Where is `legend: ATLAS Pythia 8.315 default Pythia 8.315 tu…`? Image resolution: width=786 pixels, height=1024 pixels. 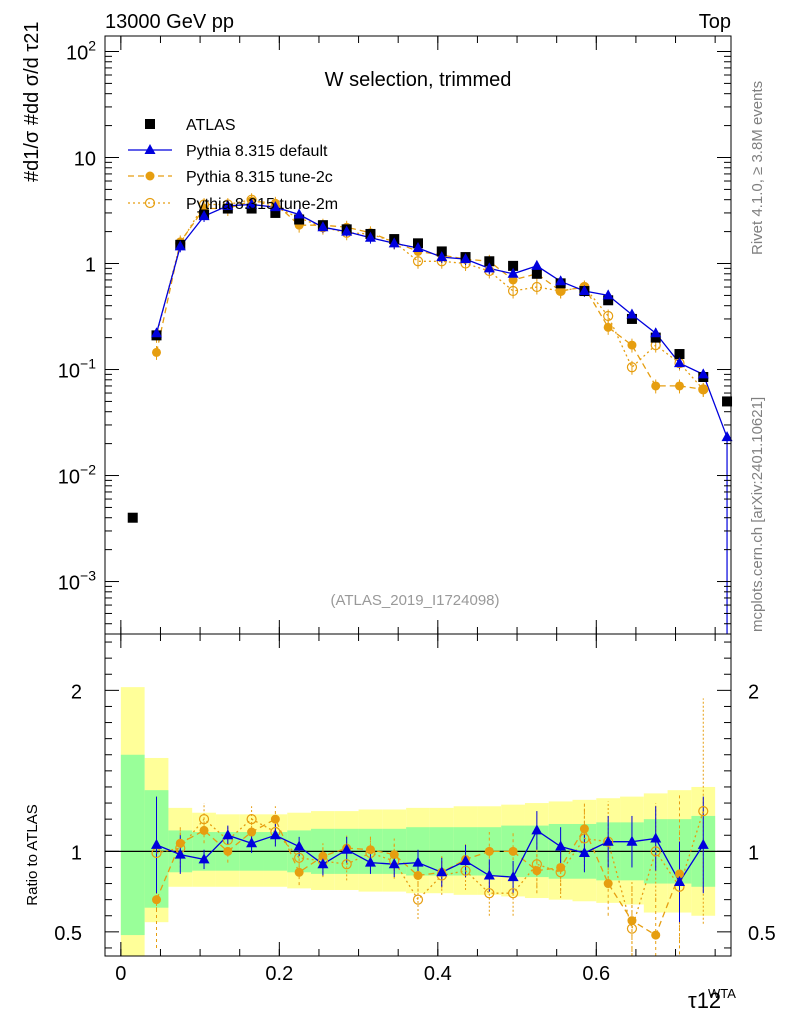 legend: ATLAS Pythia 8.315 default Pythia 8.315 tu… is located at coordinates (233, 165).